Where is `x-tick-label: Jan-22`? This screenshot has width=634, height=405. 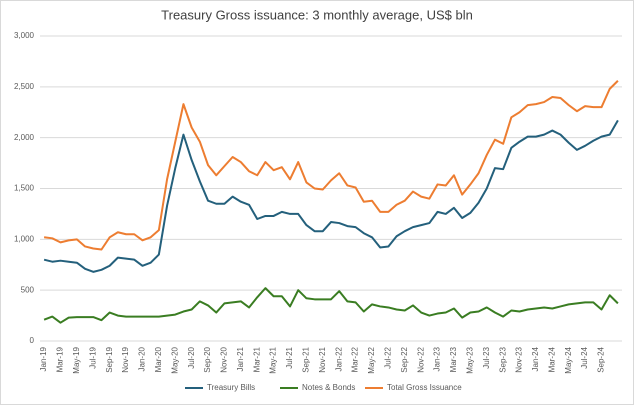
x-tick-label: Jan-22 is located at coordinates (338, 358).